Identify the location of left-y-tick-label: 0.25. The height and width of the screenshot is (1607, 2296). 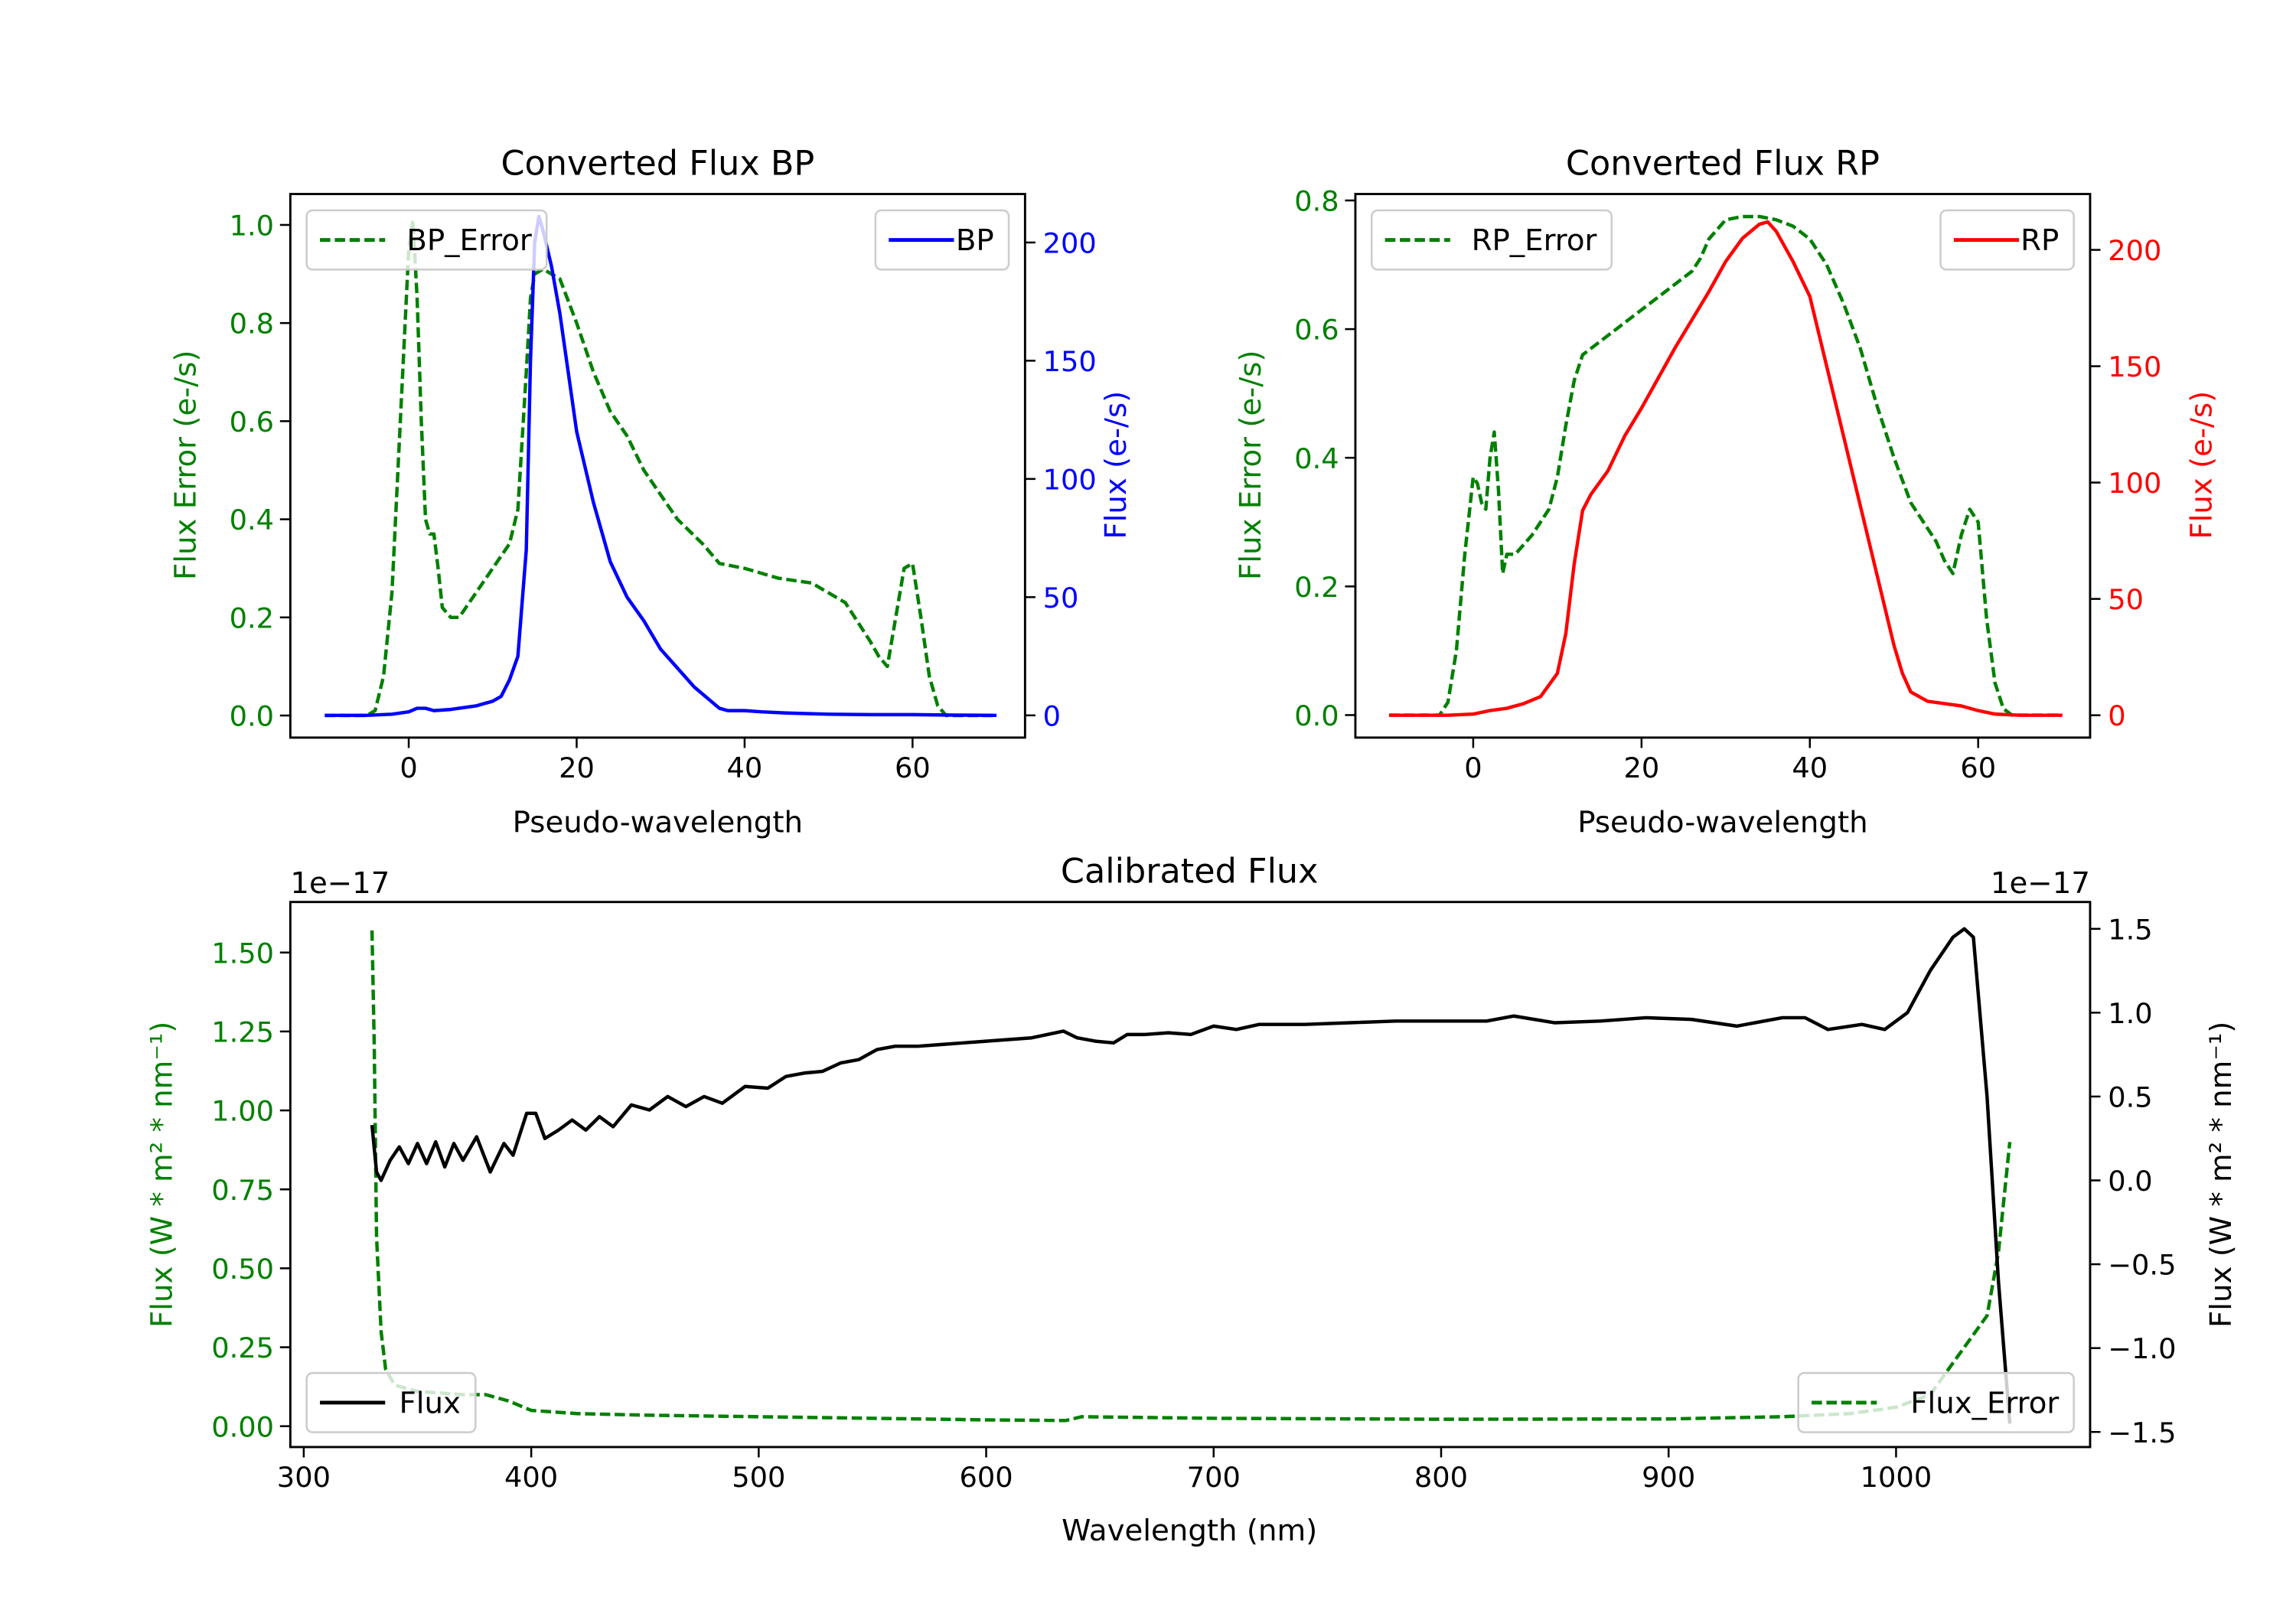
(242, 1348).